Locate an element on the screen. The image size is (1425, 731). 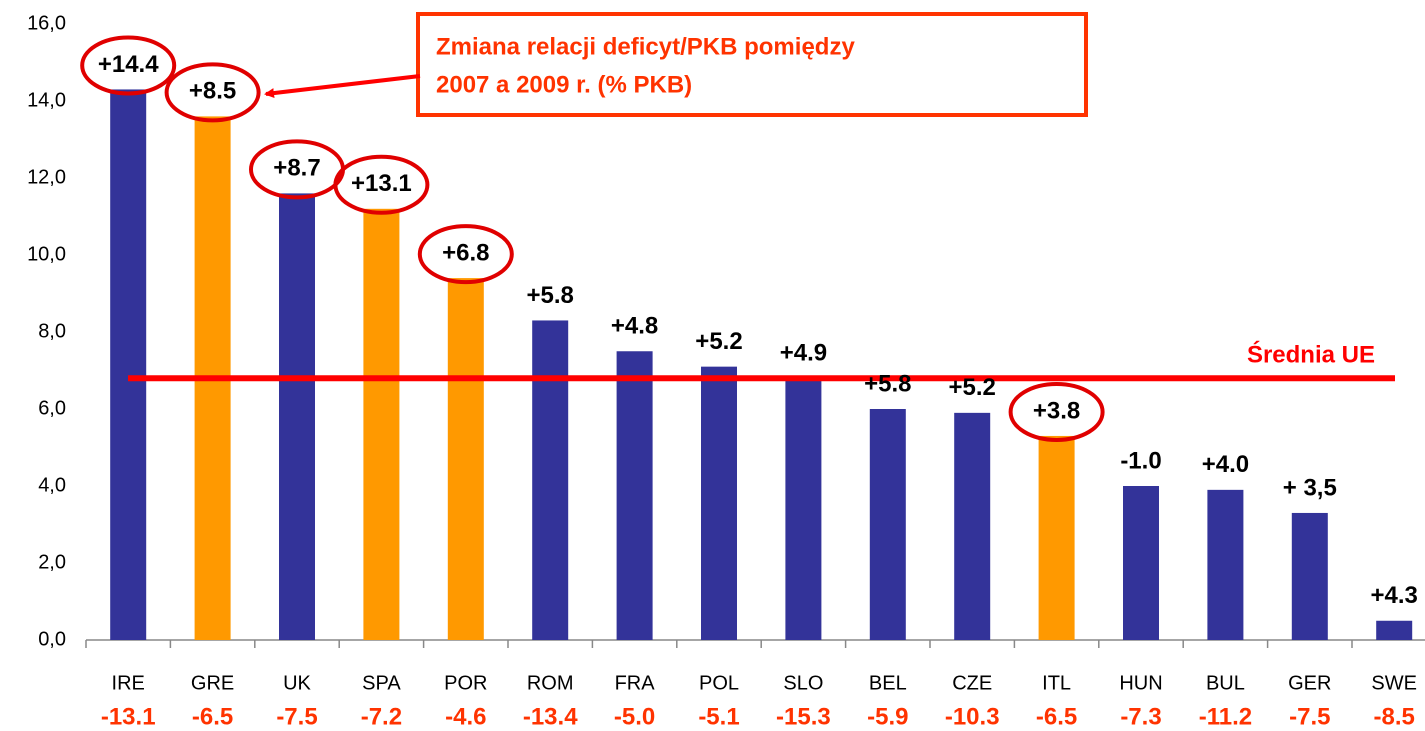
x-tick-label: SWE is located at coordinates (1394, 683).